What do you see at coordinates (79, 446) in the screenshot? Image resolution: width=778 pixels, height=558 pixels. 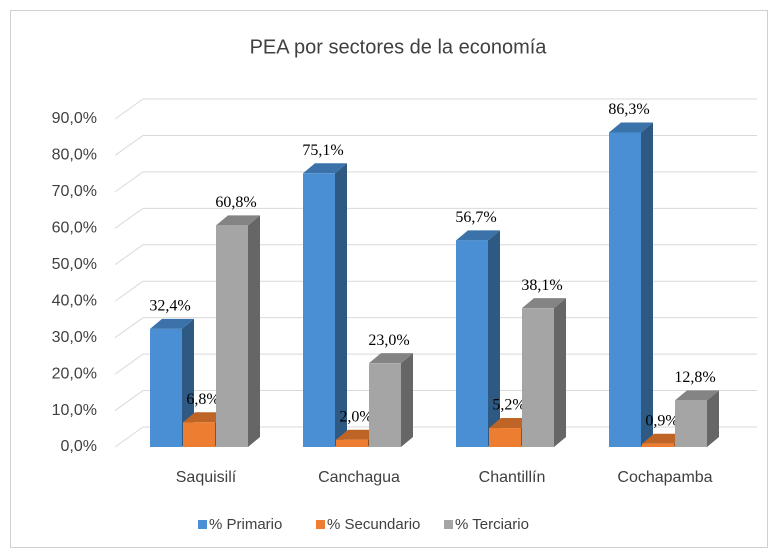 I see `y-tick-label: 0,0%` at bounding box center [79, 446].